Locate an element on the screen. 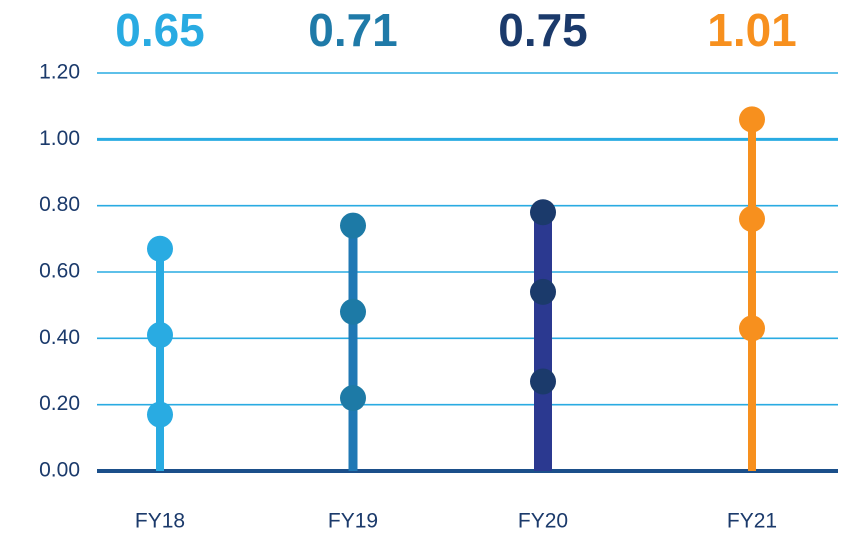 Image resolution: width=846 pixels, height=537 pixels. y-tick-label: 0.40 is located at coordinates (59, 337).